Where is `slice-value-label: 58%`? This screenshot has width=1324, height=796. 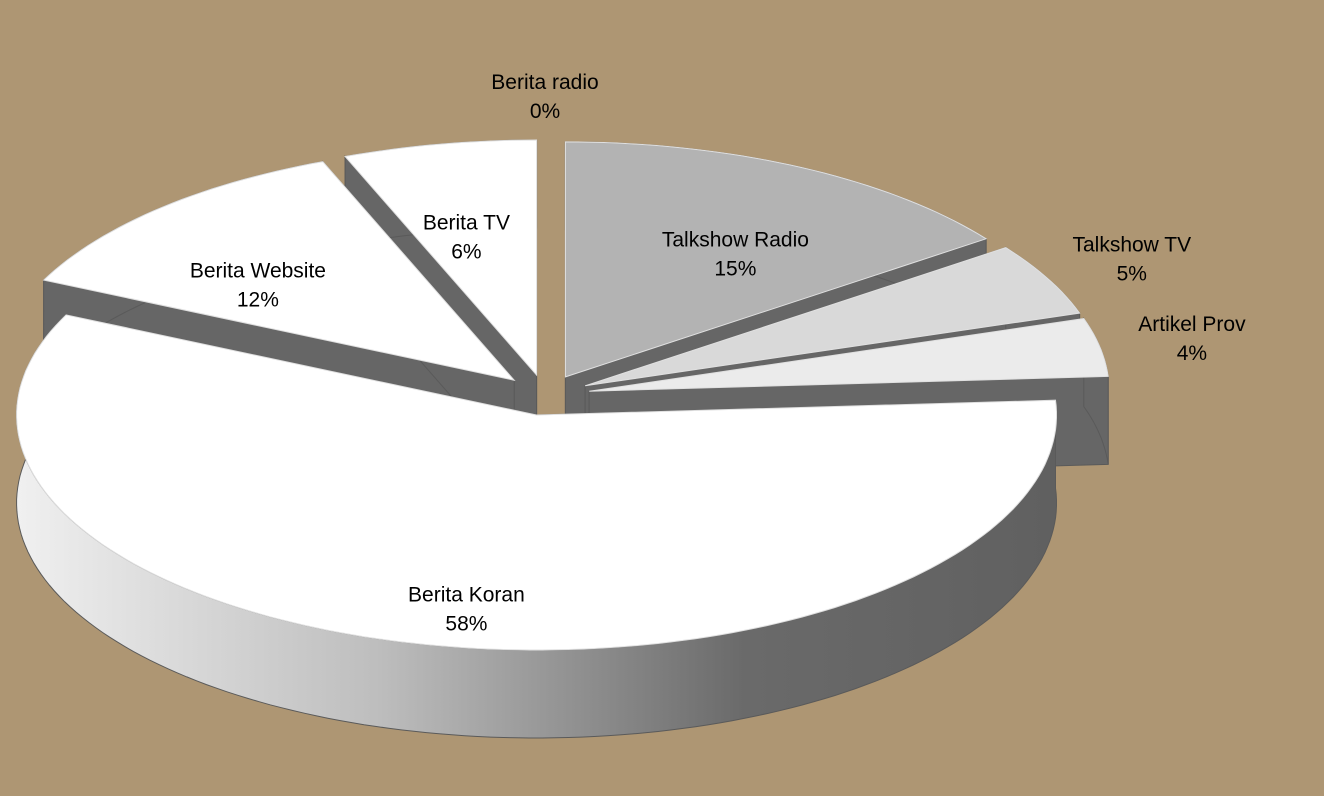 slice-value-label: 58% is located at coordinates (466, 624).